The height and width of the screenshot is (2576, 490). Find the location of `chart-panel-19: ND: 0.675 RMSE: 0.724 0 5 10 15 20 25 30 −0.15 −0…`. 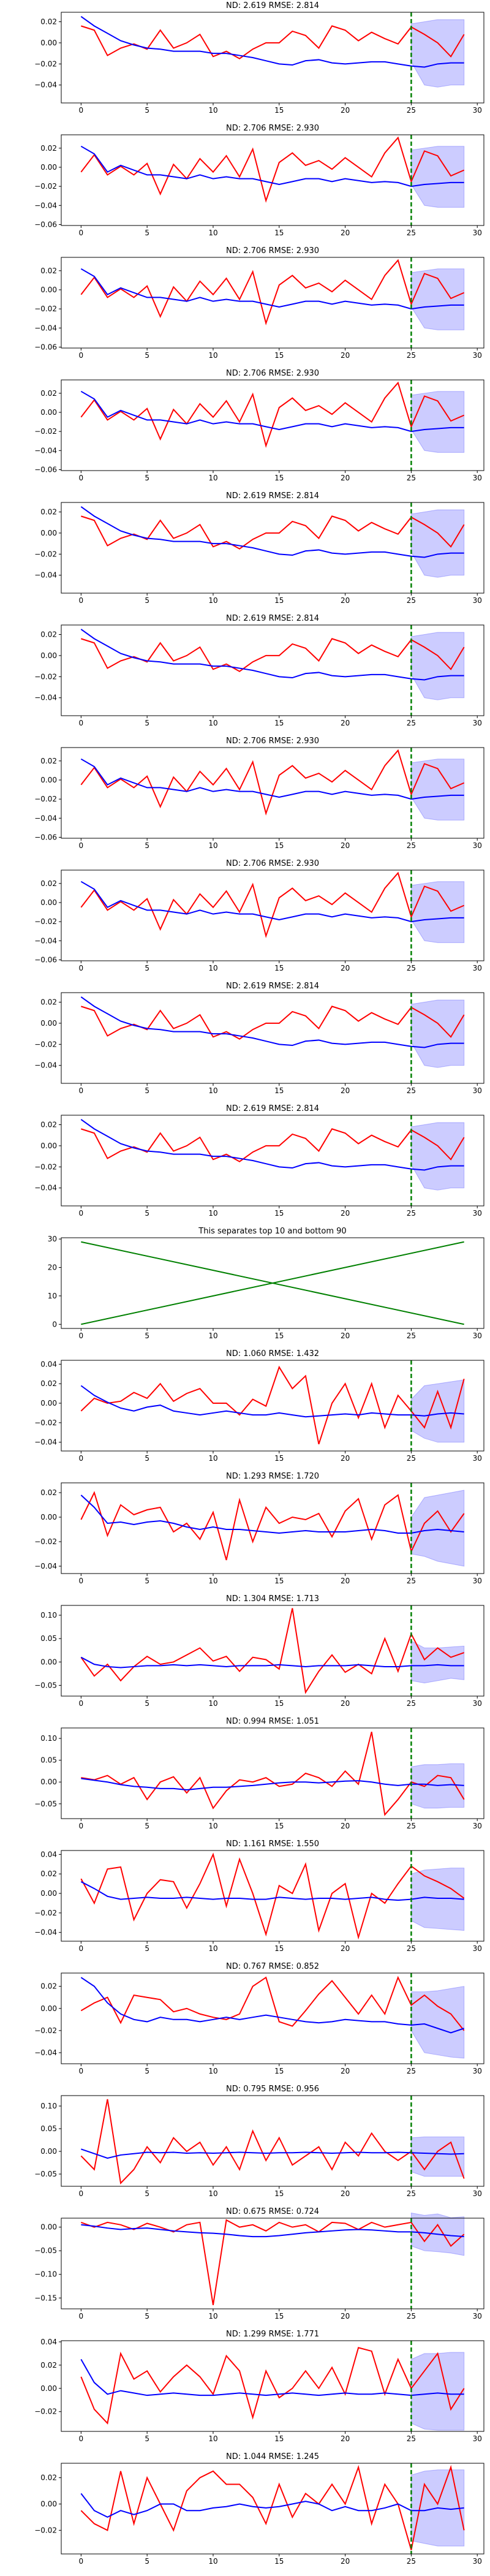

chart-panel-19: ND: 0.675 RMSE: 0.724 0 5 10 15 20 25 30 −0.15 −0… is located at coordinates (245, 2267).